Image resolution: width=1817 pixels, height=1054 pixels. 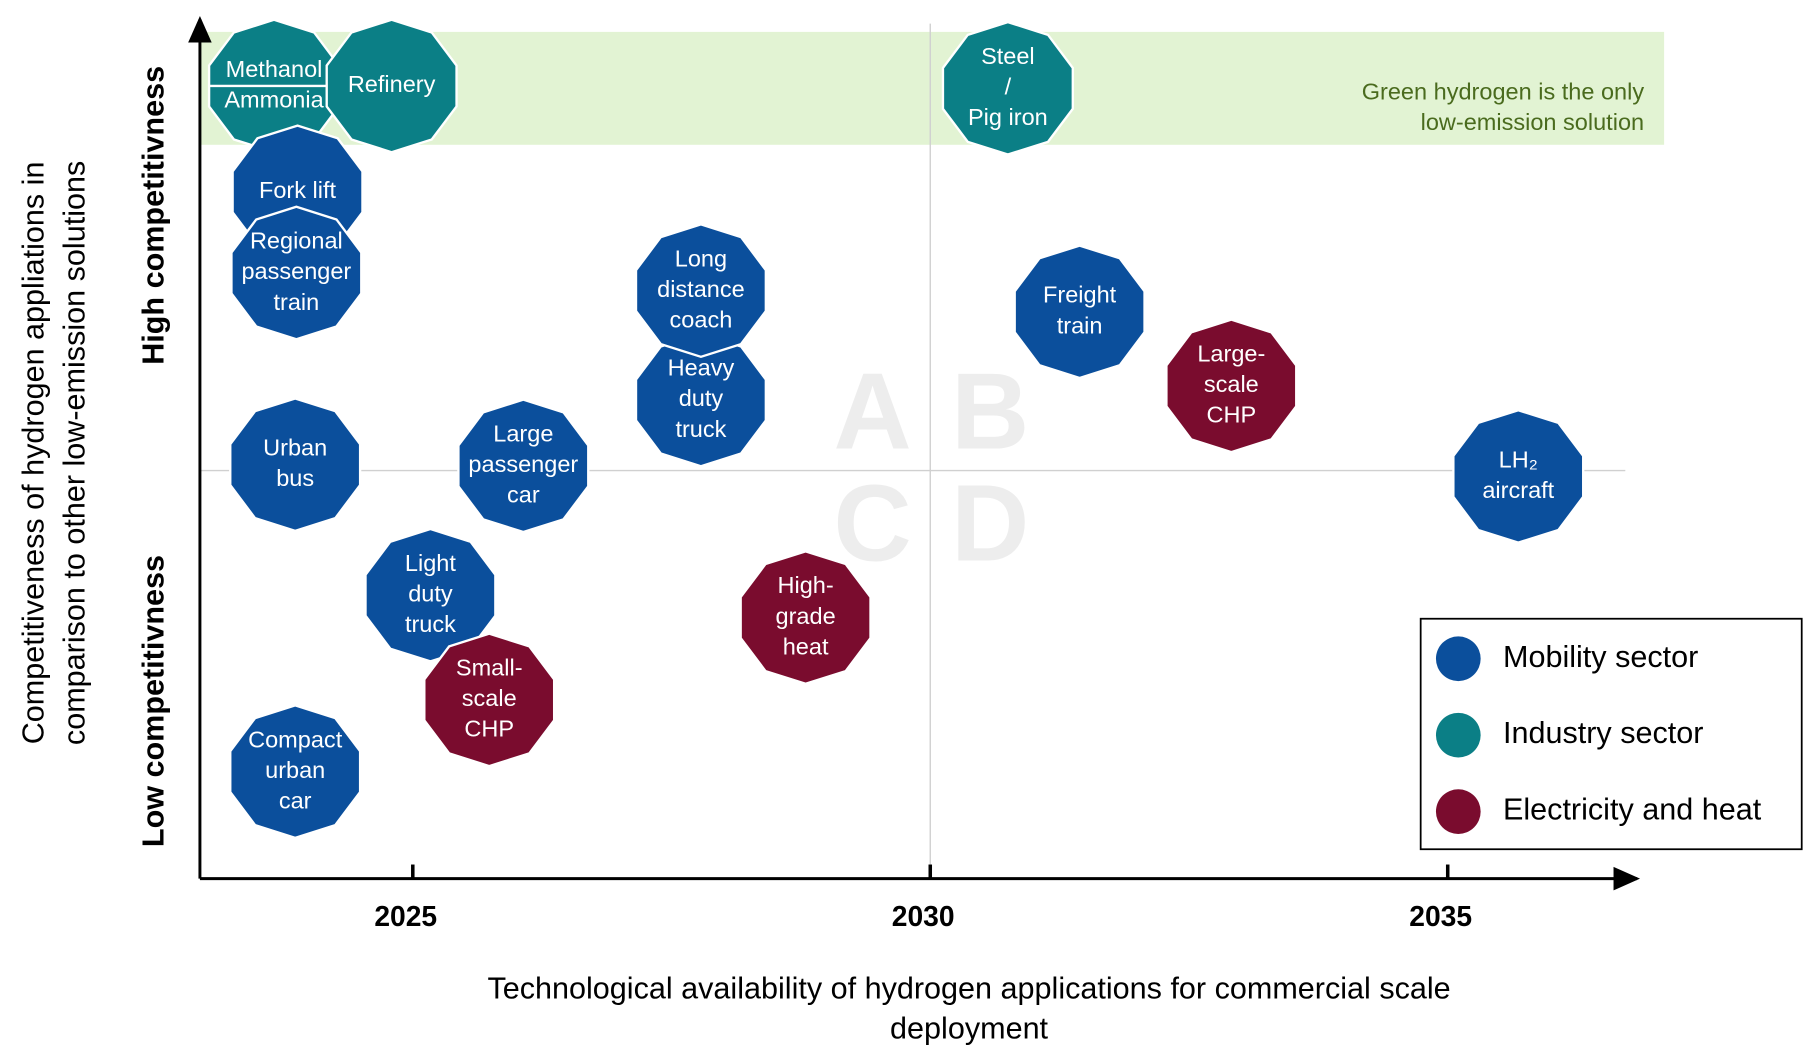 What do you see at coordinates (298, 190) in the screenshot?
I see `node-label: Fork lift` at bounding box center [298, 190].